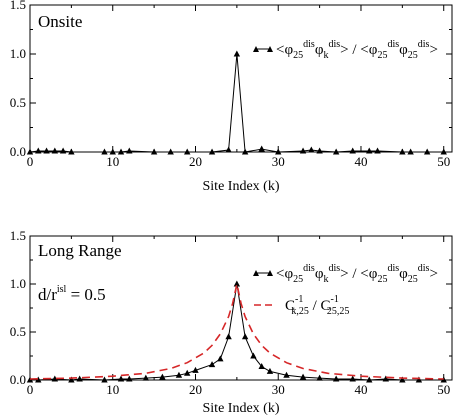  Describe the element at coordinates (357, 50) in the screenshot. I see `legend-entry-onsite: <φ25disφkdis> / <φ25disφ25dis>` at that location.